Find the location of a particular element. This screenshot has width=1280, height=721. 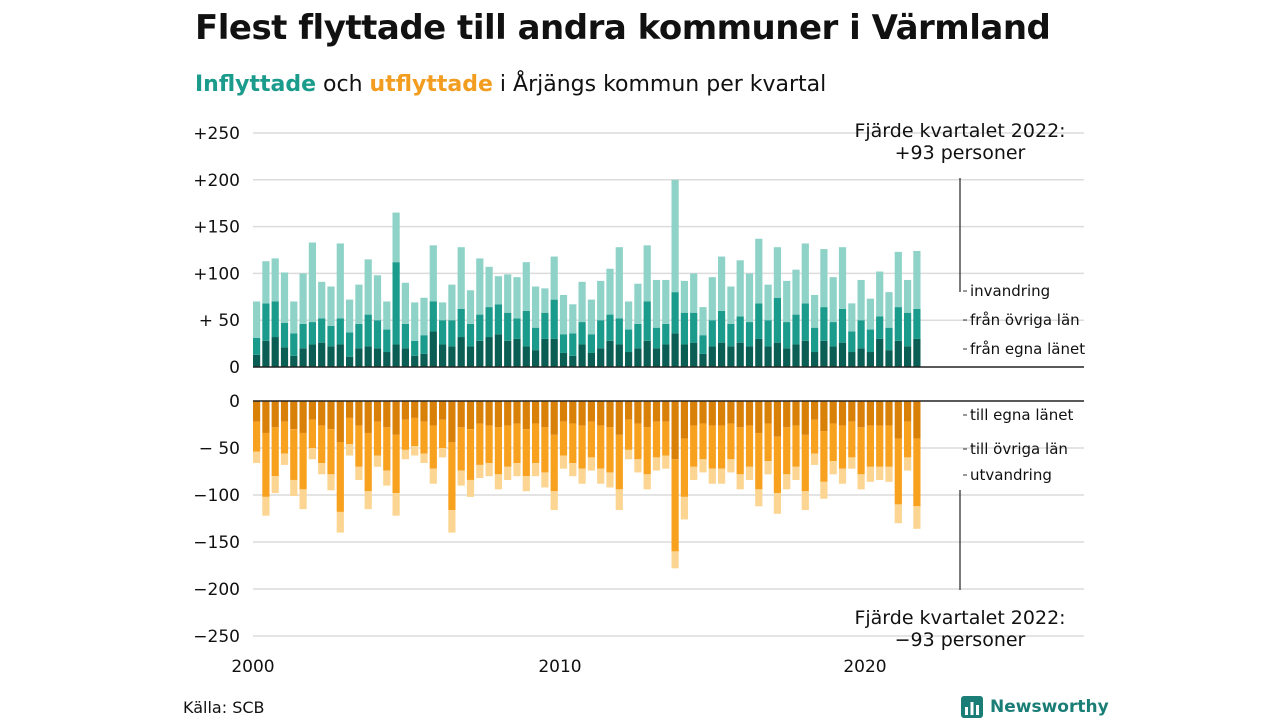

y-tick-label-bottom: − 50 is located at coordinates (219, 449).